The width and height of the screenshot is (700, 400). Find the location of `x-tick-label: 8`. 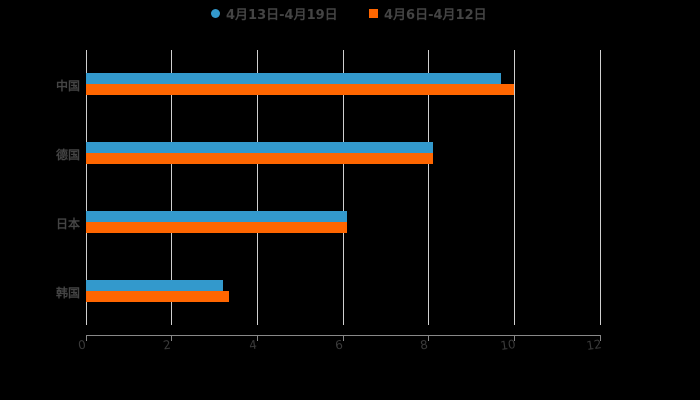

x-tick-label: 8 is located at coordinates (424, 345).